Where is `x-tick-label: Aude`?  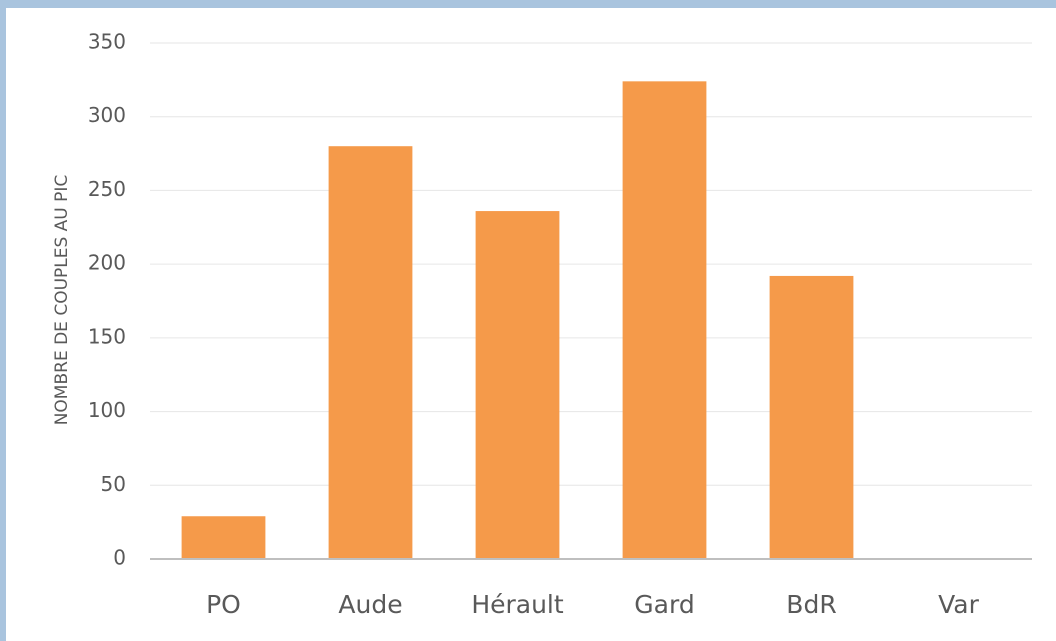 x-tick-label: Aude is located at coordinates (370, 604).